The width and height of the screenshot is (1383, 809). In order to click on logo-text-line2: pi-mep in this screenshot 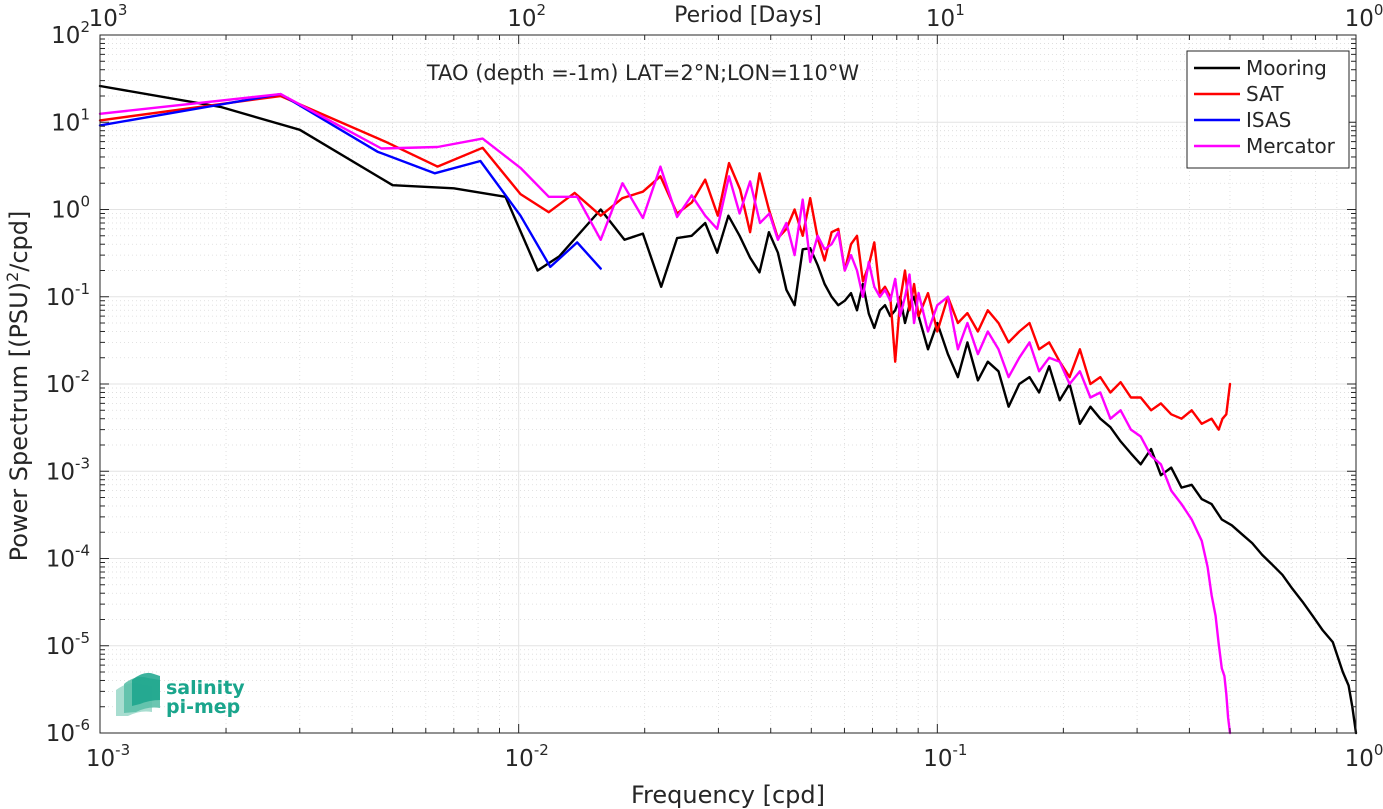, I will do `click(203, 707)`.